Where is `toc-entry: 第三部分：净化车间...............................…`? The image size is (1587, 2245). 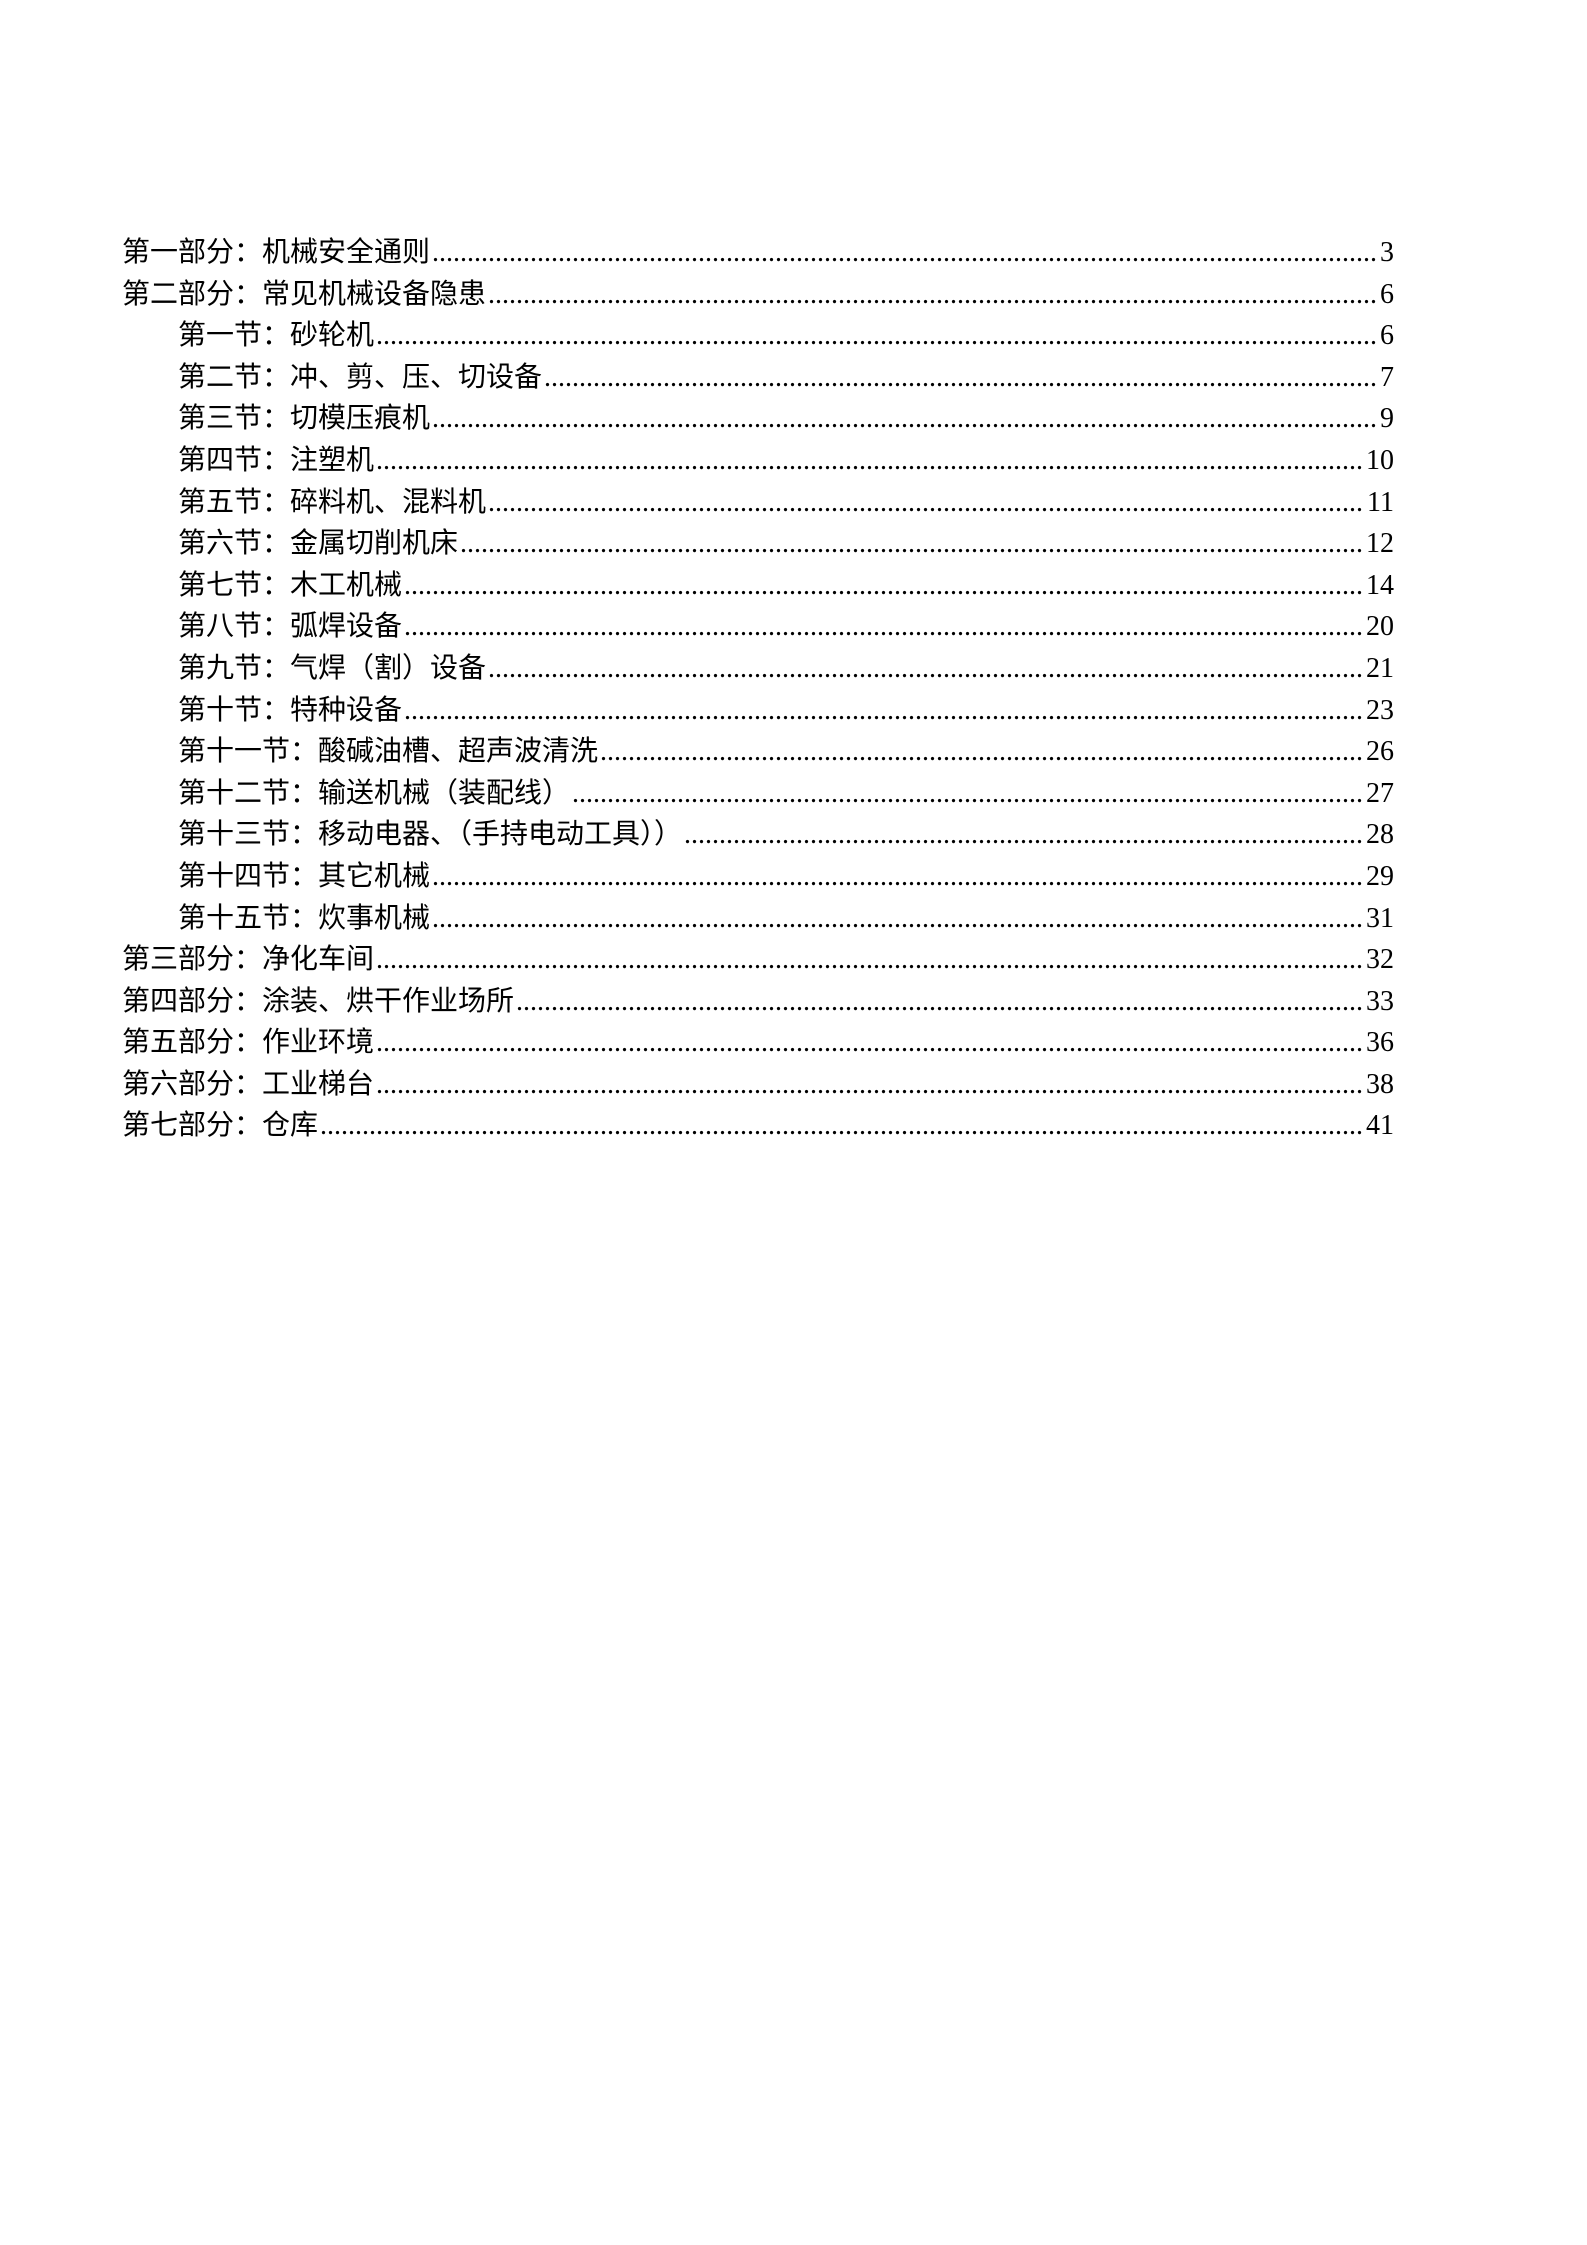
toc-entry: 第三部分：净化车间...............................… is located at coordinates (758, 960).